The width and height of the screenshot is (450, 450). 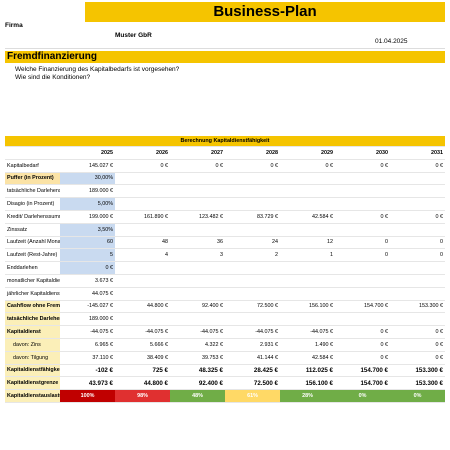 What do you see at coordinates (307, 243) in the screenshot?
I see `cell: 12` at bounding box center [307, 243].